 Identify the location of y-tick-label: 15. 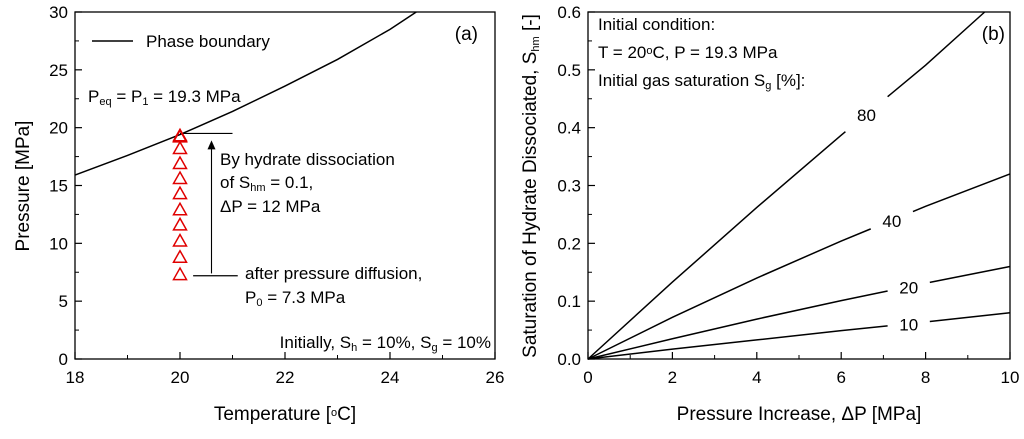
(58, 186).